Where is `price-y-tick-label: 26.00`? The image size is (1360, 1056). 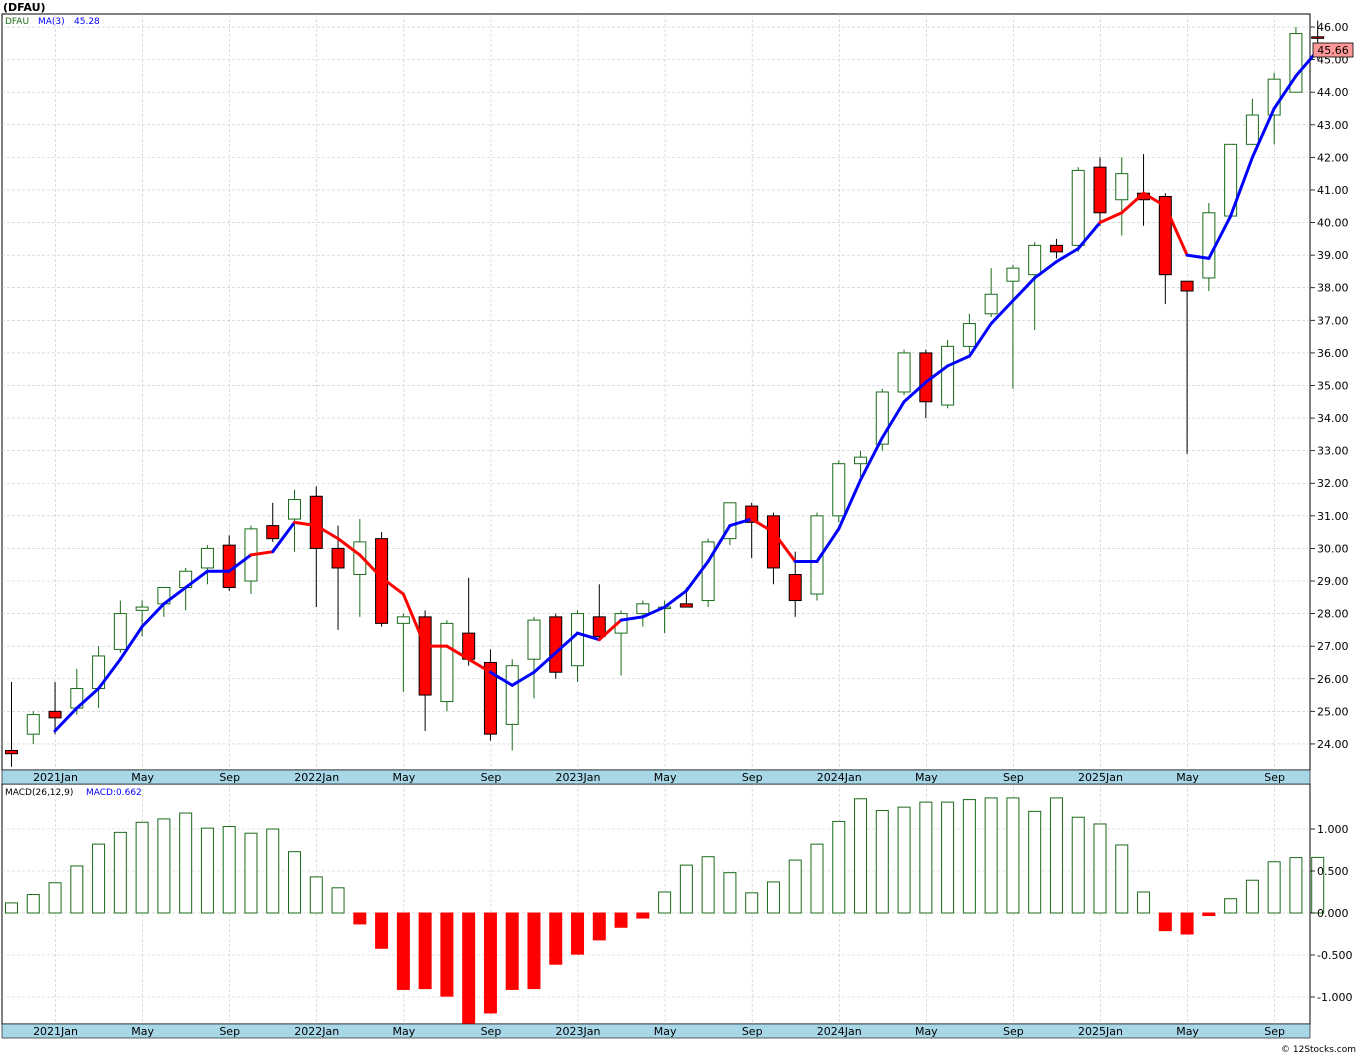 price-y-tick-label: 26.00 is located at coordinates (1333, 679).